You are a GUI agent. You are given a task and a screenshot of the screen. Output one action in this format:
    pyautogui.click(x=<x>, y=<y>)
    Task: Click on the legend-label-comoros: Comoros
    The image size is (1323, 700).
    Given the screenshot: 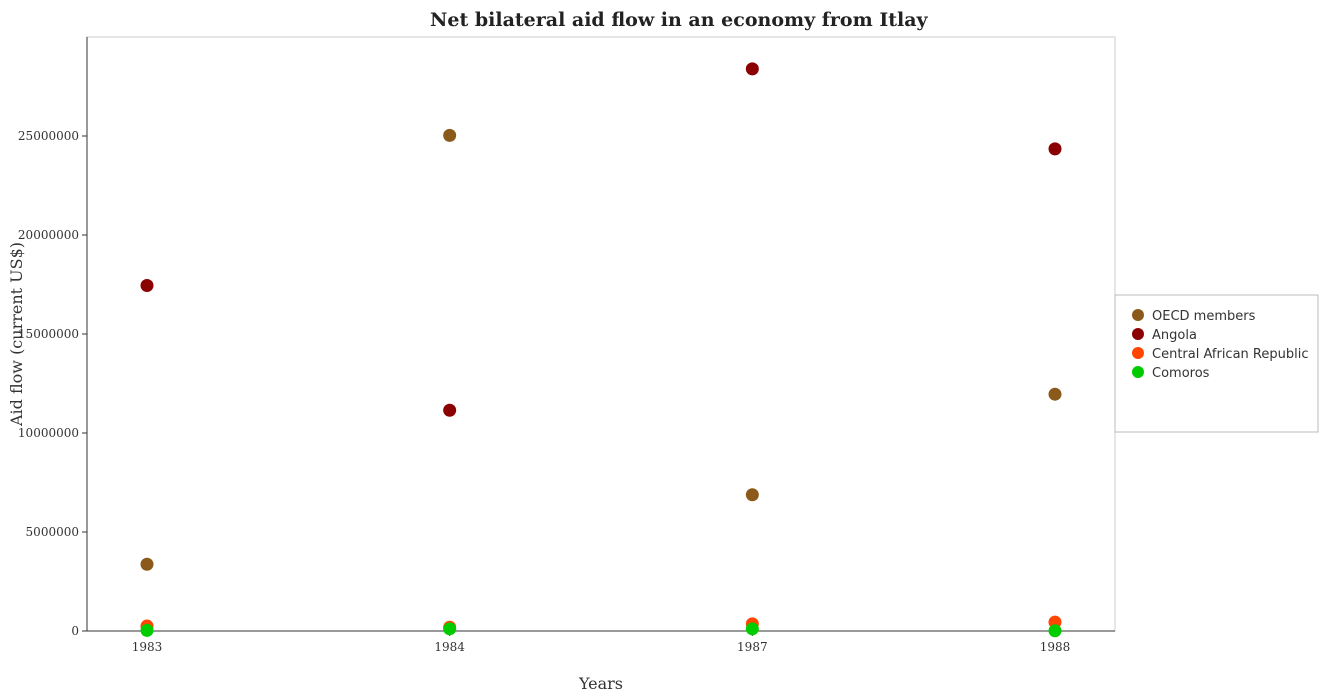 What is the action you would take?
    pyautogui.click(x=1181, y=373)
    